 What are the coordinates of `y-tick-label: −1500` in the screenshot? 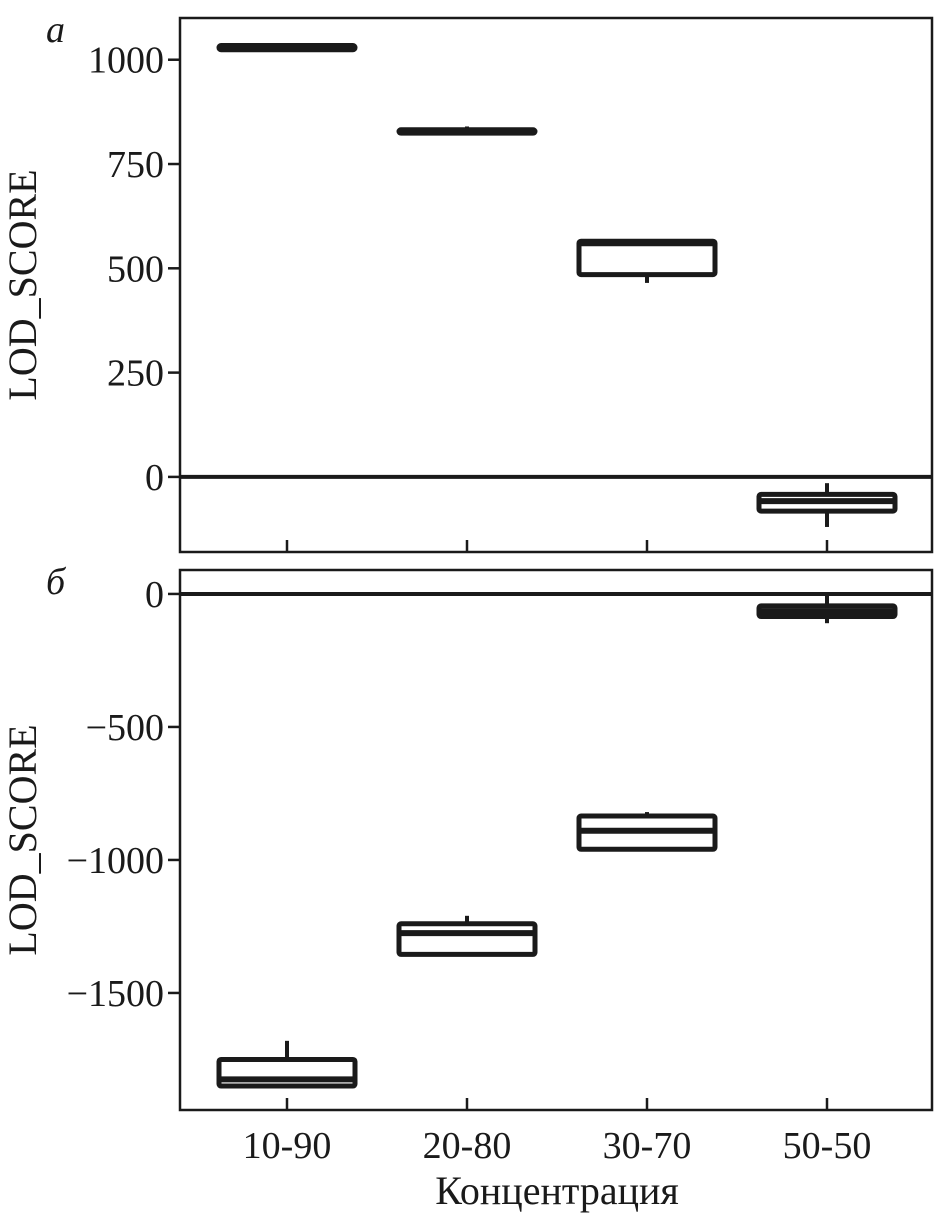 It's located at (115, 994).